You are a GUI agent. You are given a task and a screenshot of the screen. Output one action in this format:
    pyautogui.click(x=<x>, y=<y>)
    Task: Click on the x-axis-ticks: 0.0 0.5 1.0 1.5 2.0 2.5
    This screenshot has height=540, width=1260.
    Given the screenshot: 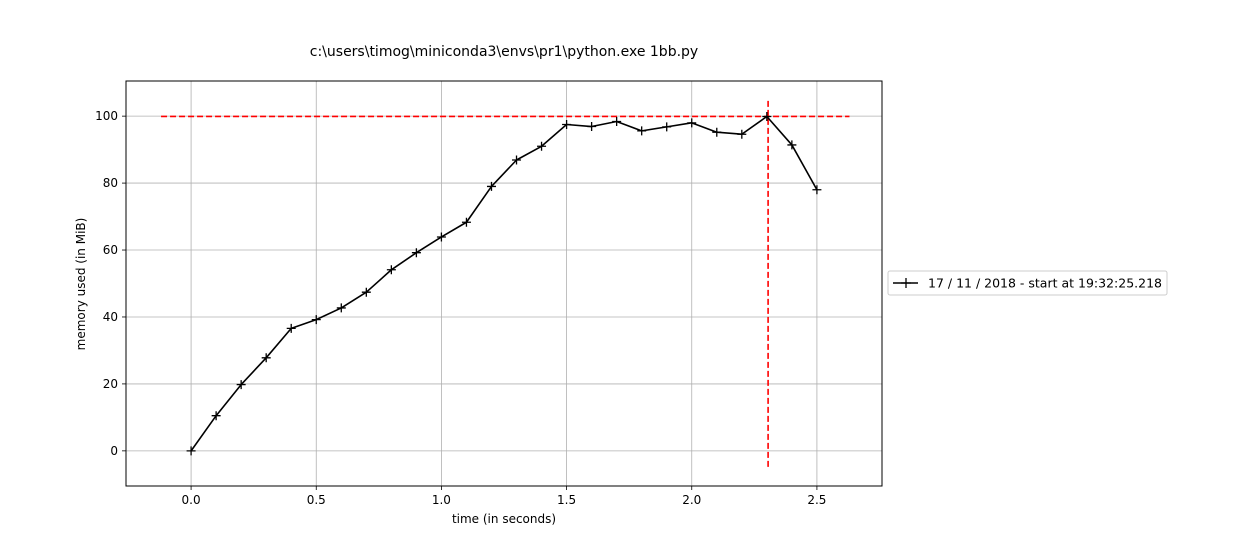 What is the action you would take?
    pyautogui.click(x=504, y=496)
    